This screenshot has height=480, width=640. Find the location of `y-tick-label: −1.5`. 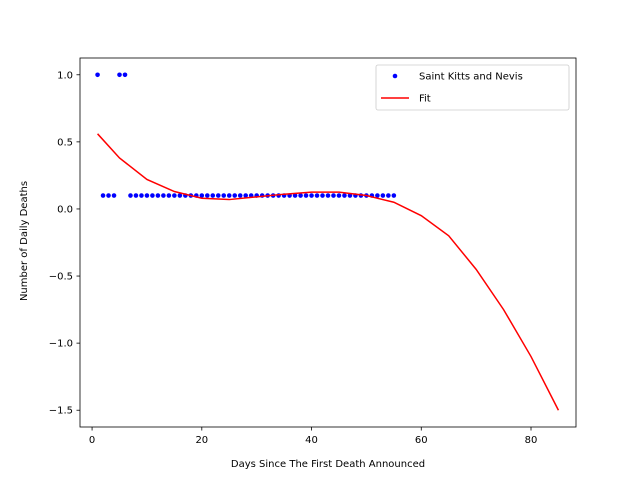

y-tick-label: −1.5 is located at coordinates (61, 411).